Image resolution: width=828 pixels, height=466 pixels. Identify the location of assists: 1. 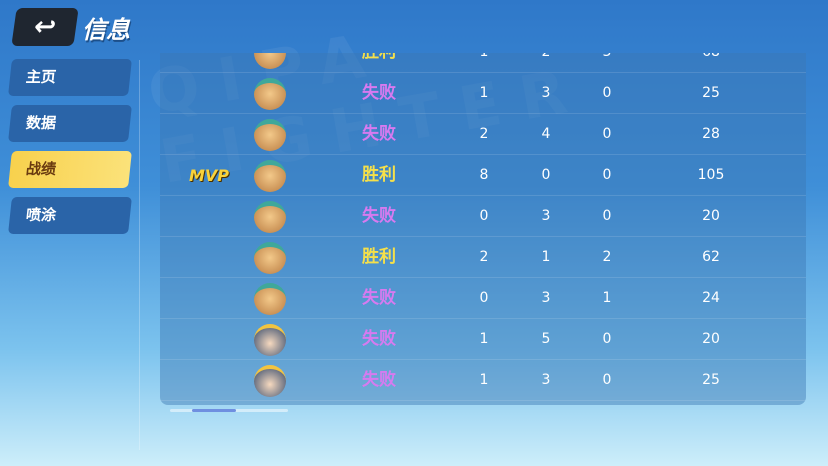
(607, 298).